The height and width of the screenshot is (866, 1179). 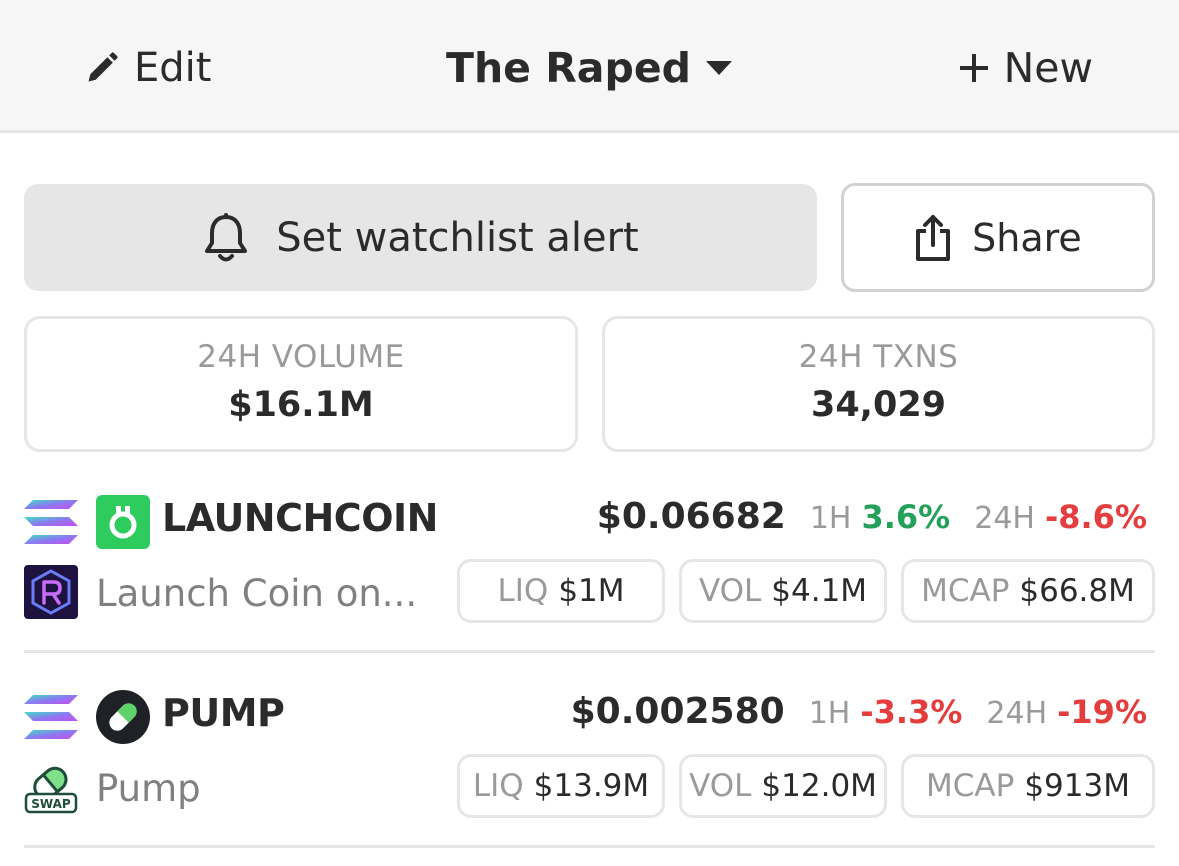 I want to click on token-price: $0.06682, so click(x=691, y=516).